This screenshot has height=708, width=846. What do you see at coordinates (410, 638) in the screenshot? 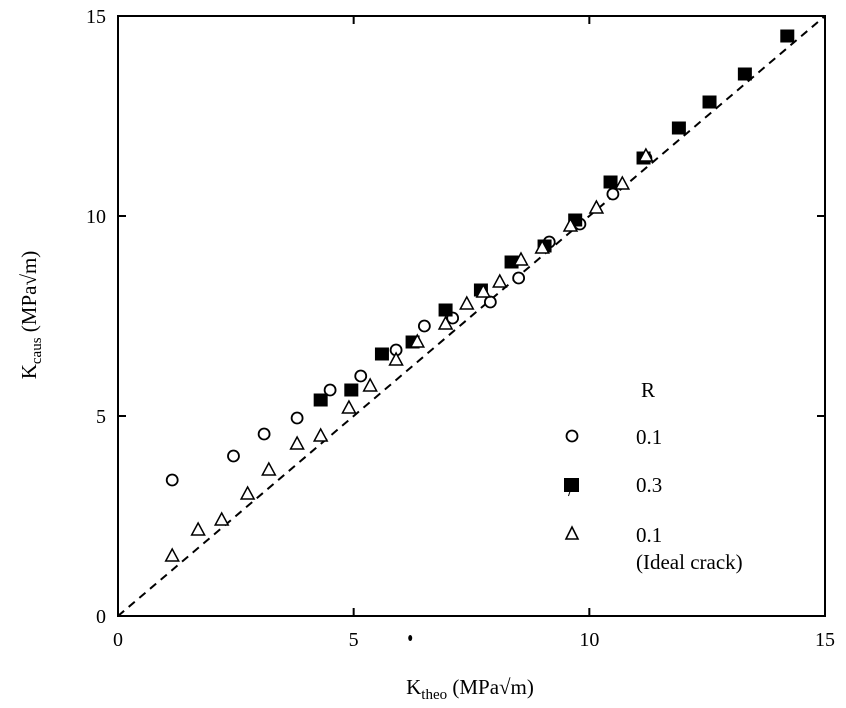
I see `stray-dot` at bounding box center [410, 638].